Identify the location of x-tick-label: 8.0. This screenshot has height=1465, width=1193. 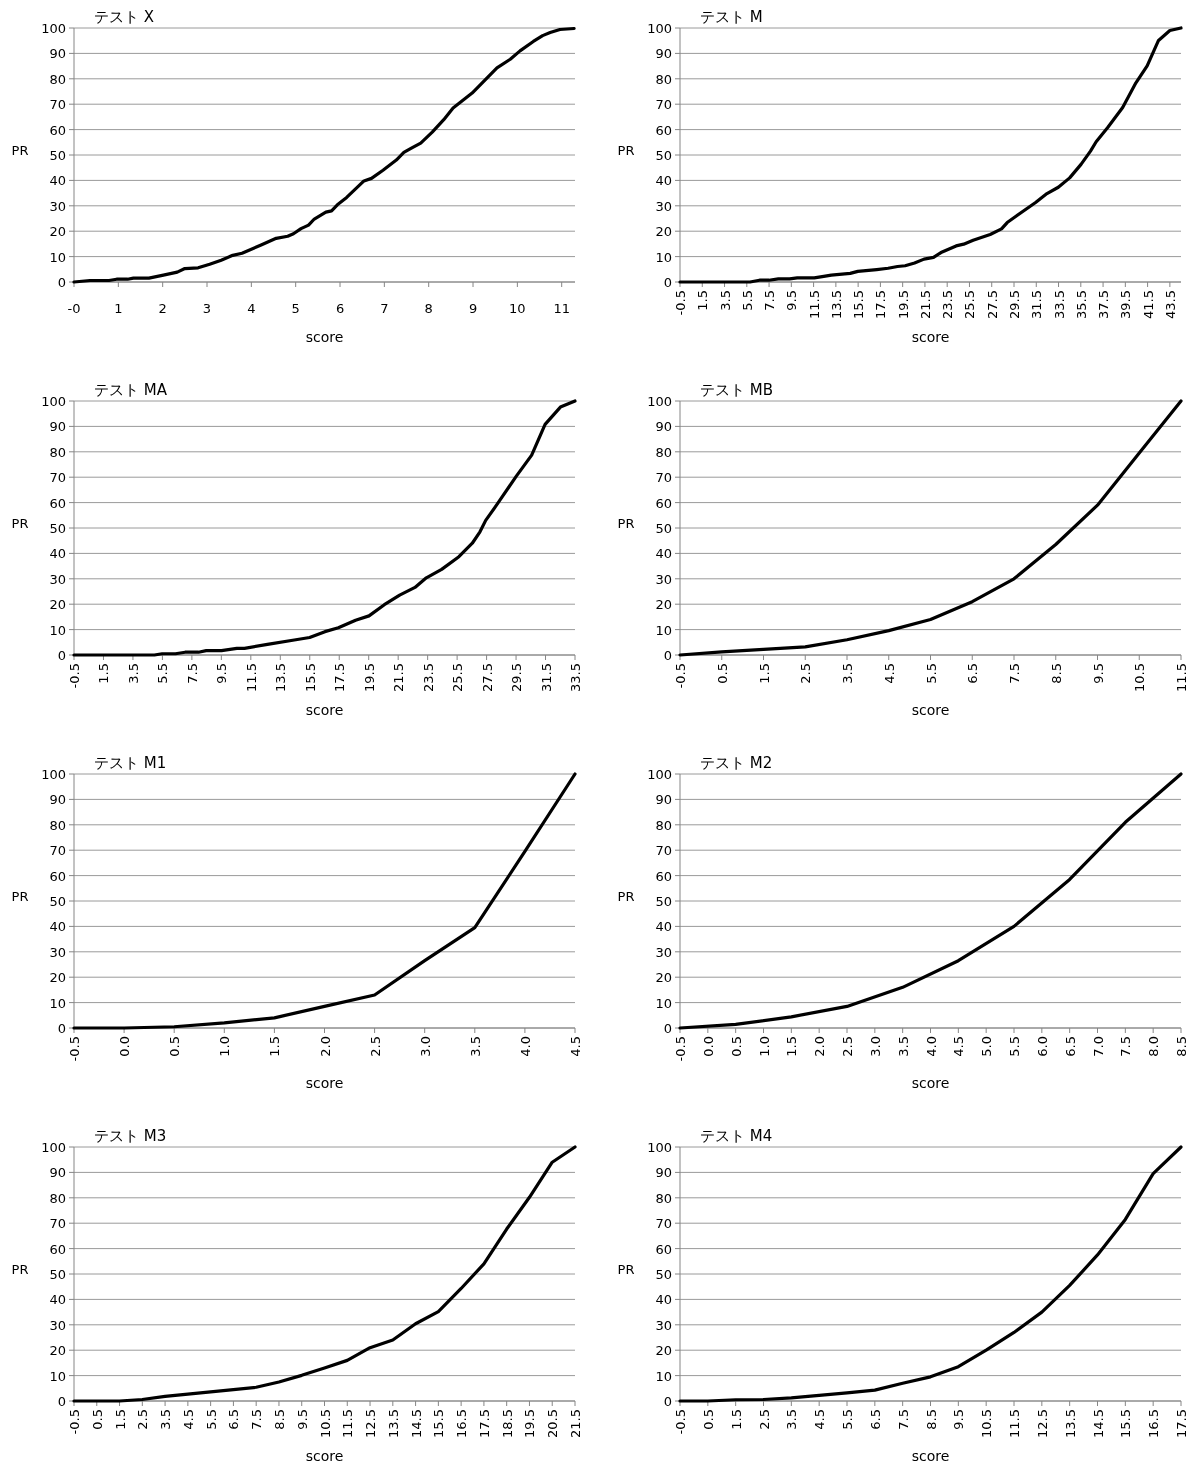
(1154, 1046).